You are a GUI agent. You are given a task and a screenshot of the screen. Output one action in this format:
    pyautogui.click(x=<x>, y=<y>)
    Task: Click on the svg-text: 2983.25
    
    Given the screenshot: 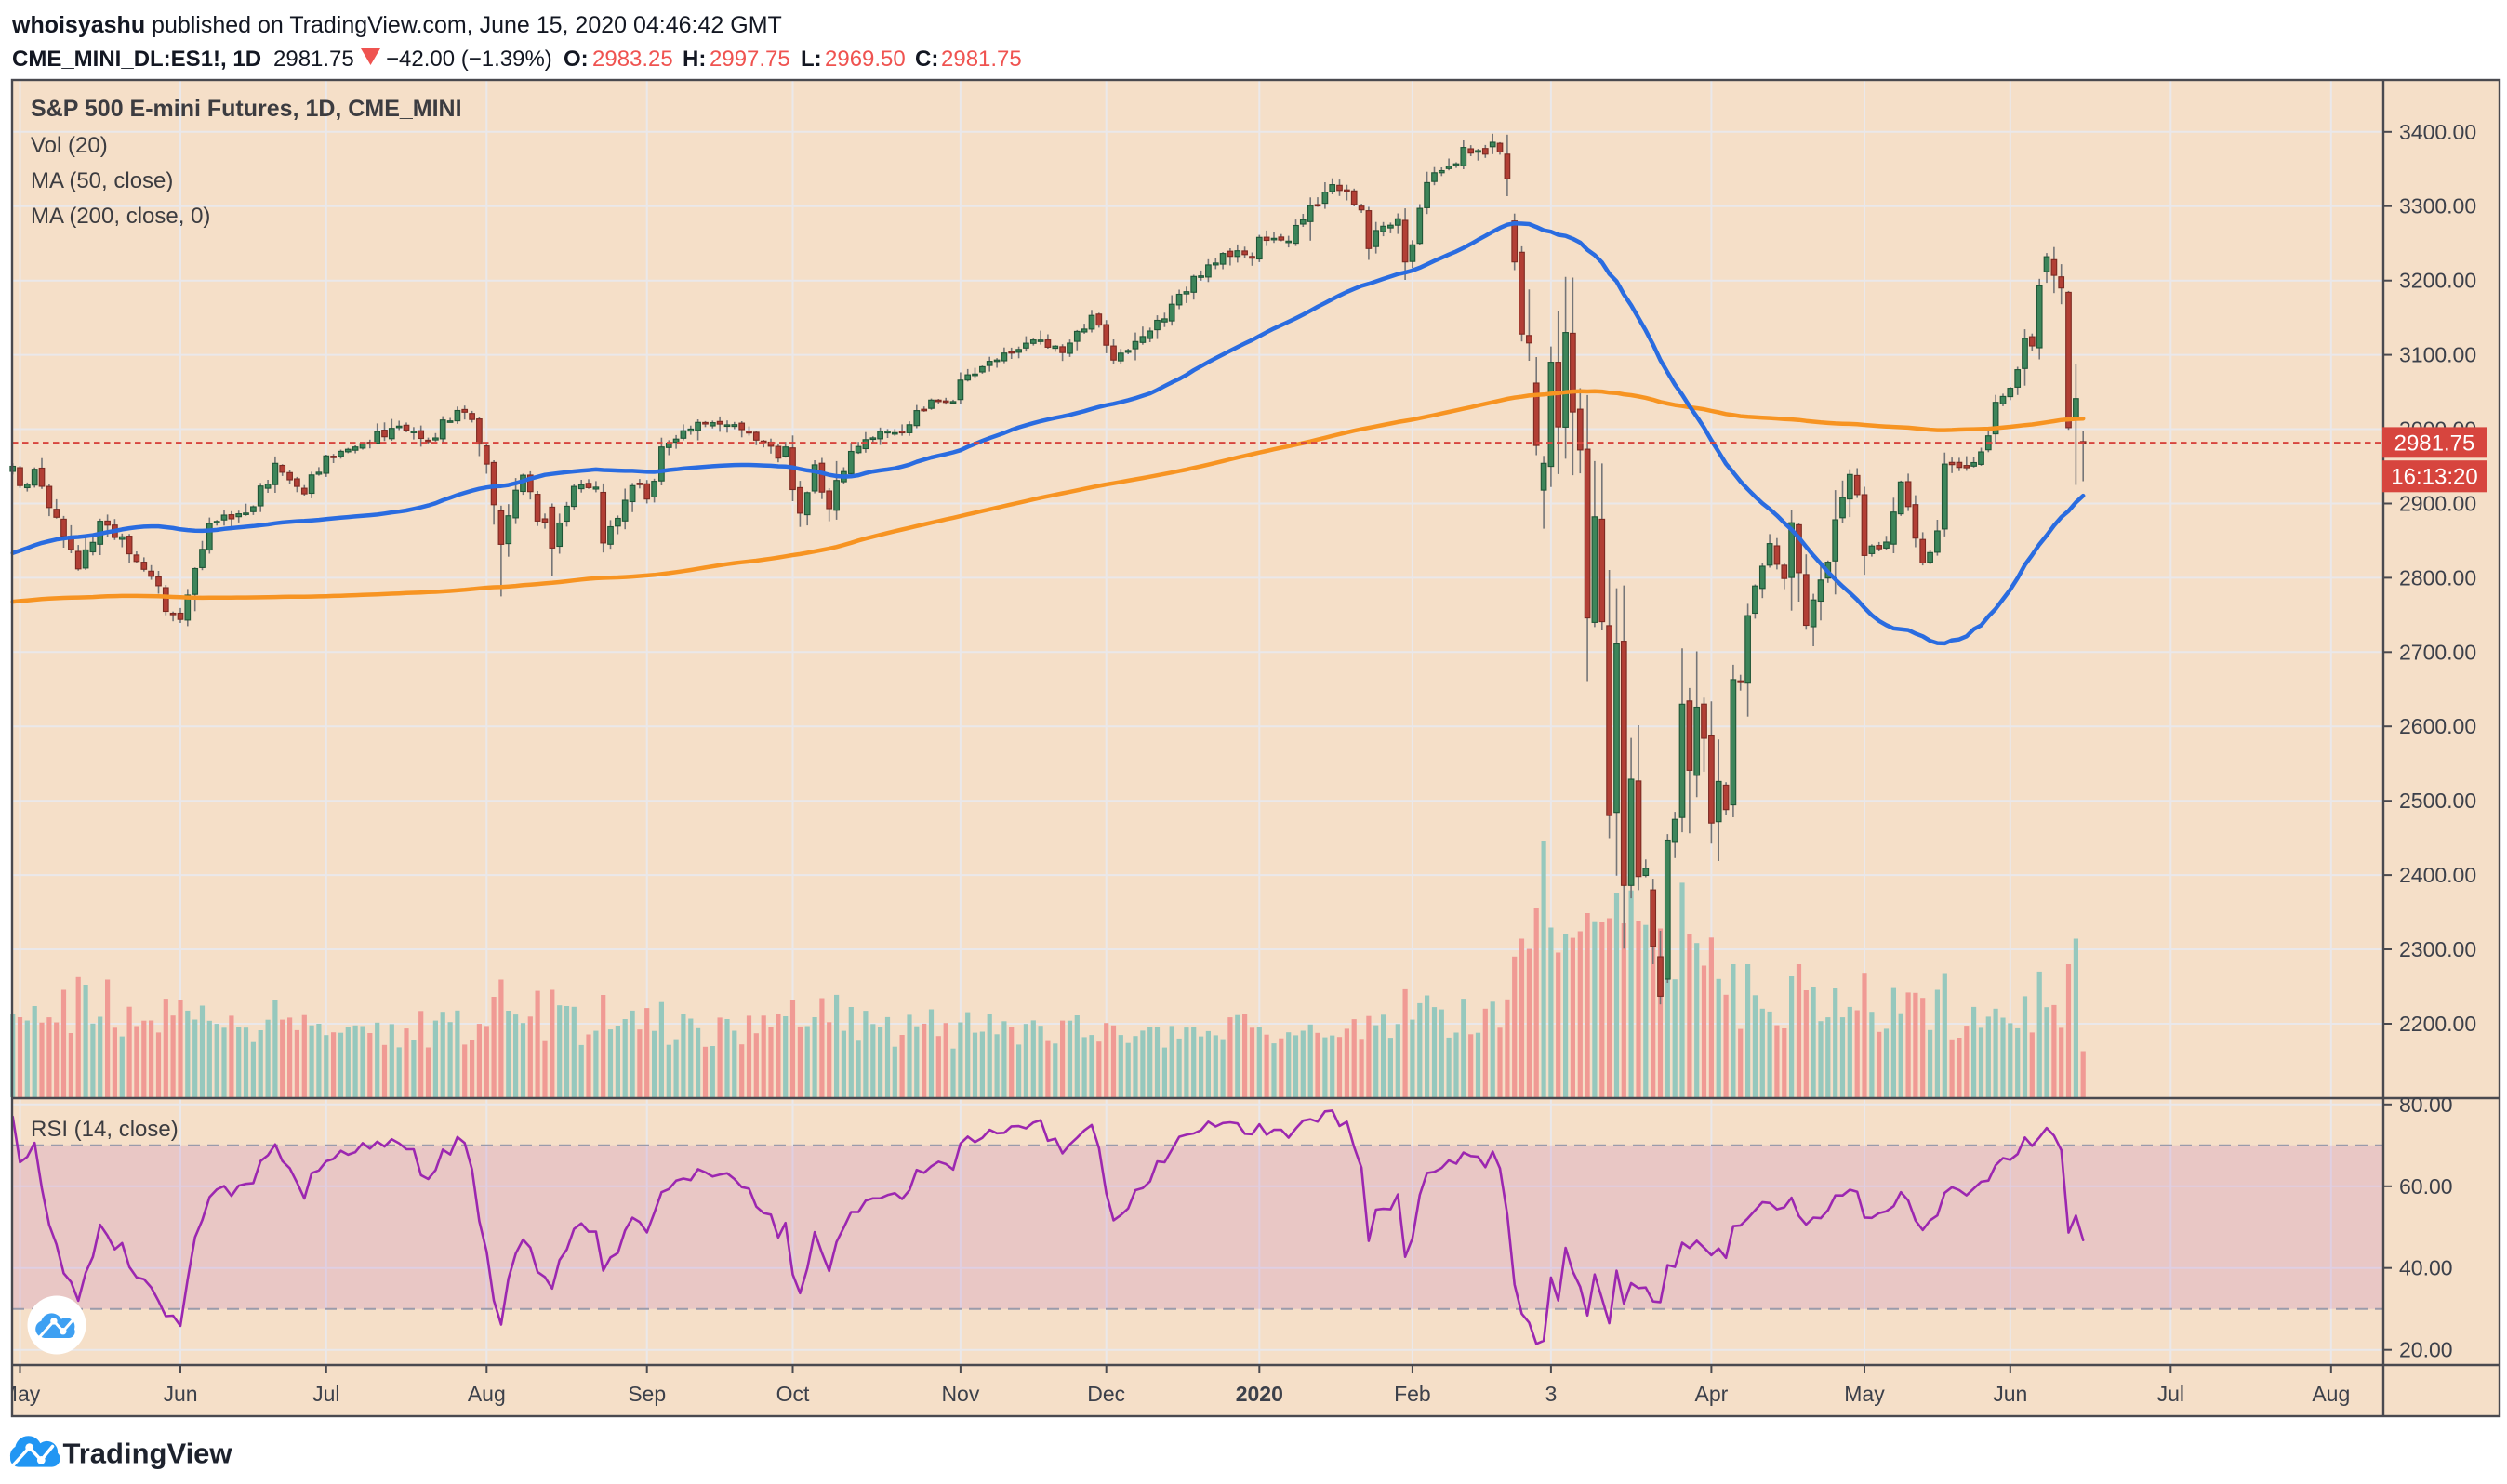 What is the action you would take?
    pyautogui.click(x=632, y=59)
    